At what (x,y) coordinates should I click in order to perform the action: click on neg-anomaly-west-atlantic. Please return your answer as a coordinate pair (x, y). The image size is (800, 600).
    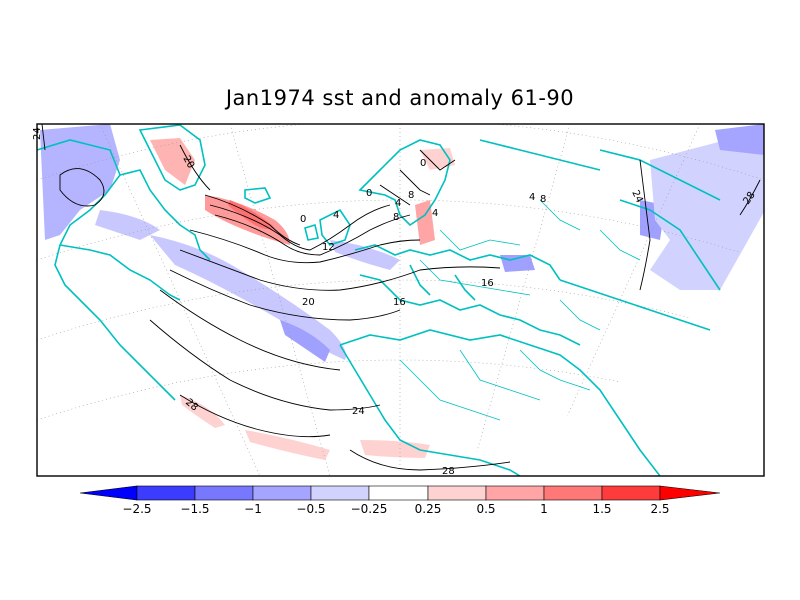
    Looking at the image, I should click on (80, 182).